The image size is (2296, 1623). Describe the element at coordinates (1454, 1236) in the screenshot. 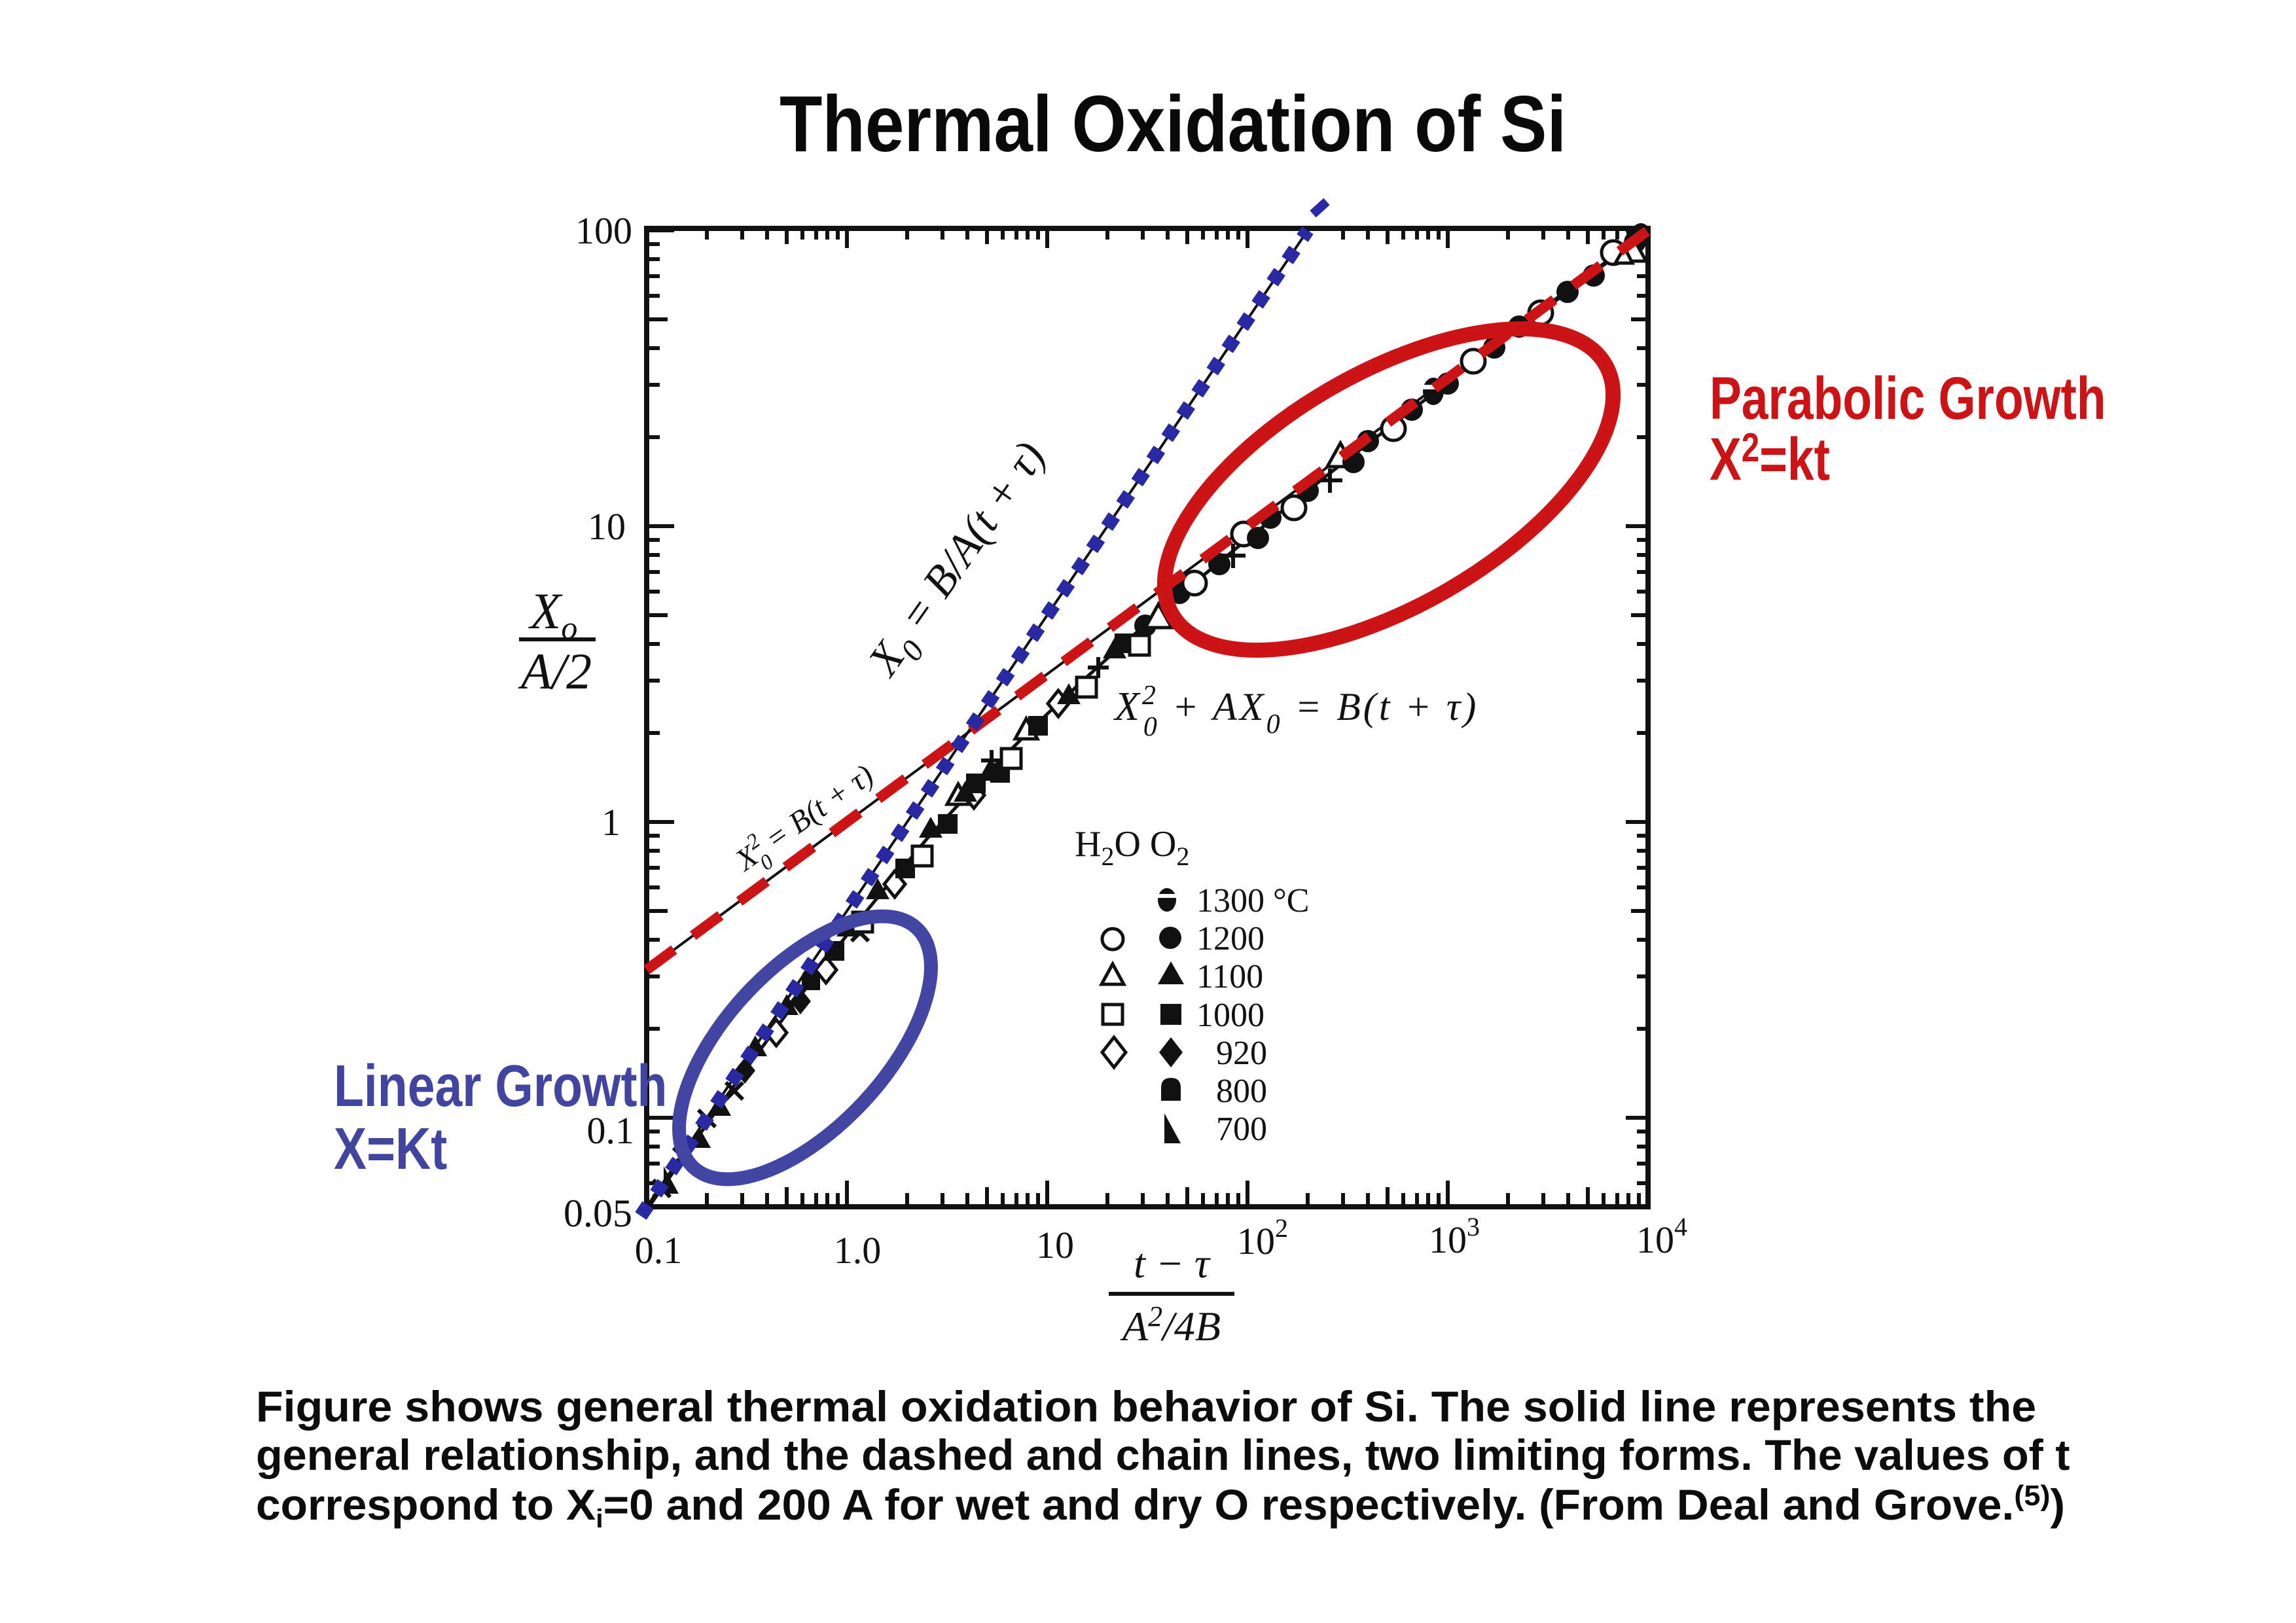

I see `svg-text: 10³` at that location.